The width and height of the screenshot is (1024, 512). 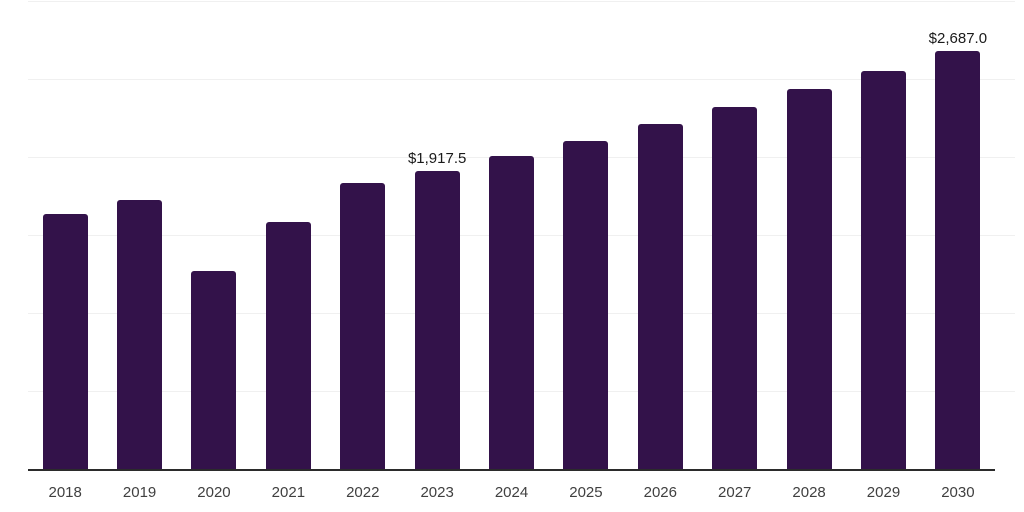 What do you see at coordinates (809, 492) in the screenshot?
I see `x-tick-2028: 2028` at bounding box center [809, 492].